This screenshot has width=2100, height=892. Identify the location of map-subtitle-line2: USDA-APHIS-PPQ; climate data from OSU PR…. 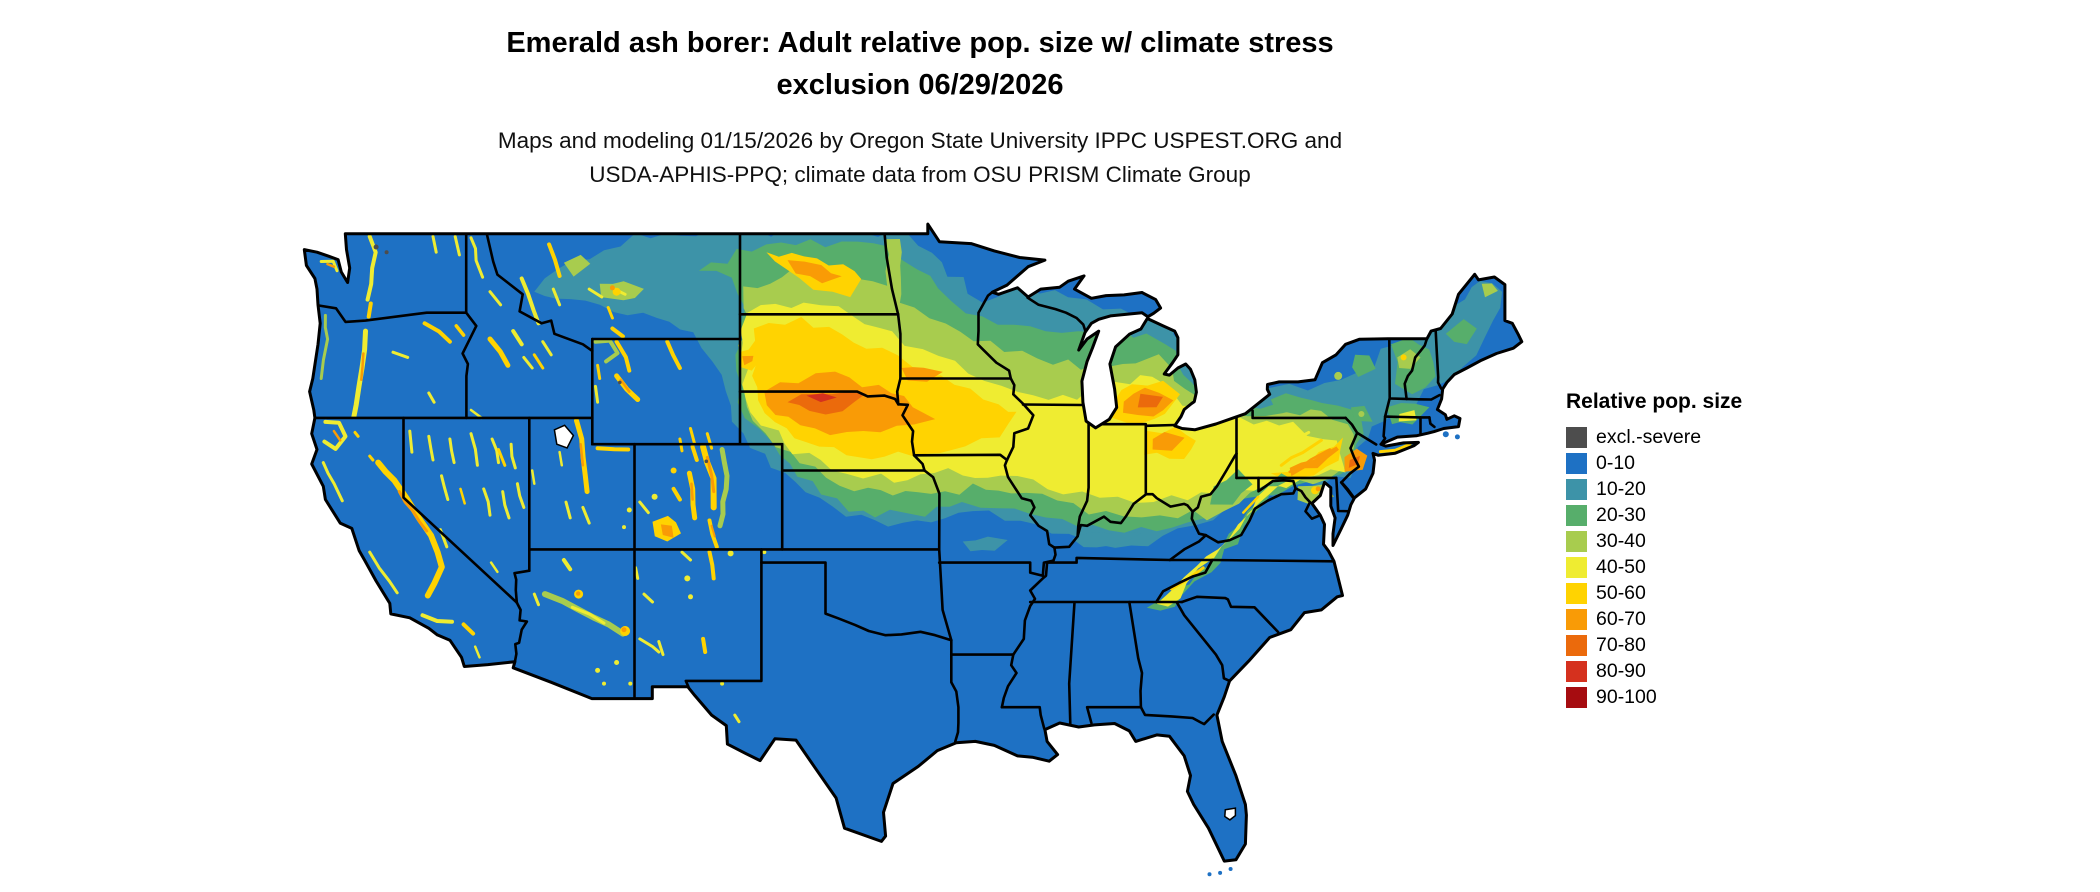
(920, 174).